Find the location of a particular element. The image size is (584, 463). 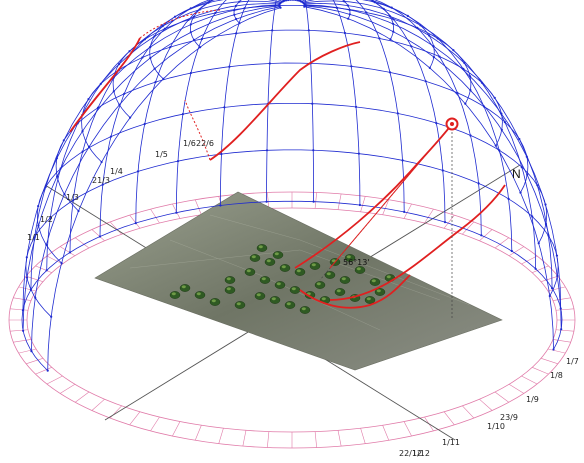

date-label: 21/3 is located at coordinates (101, 180).